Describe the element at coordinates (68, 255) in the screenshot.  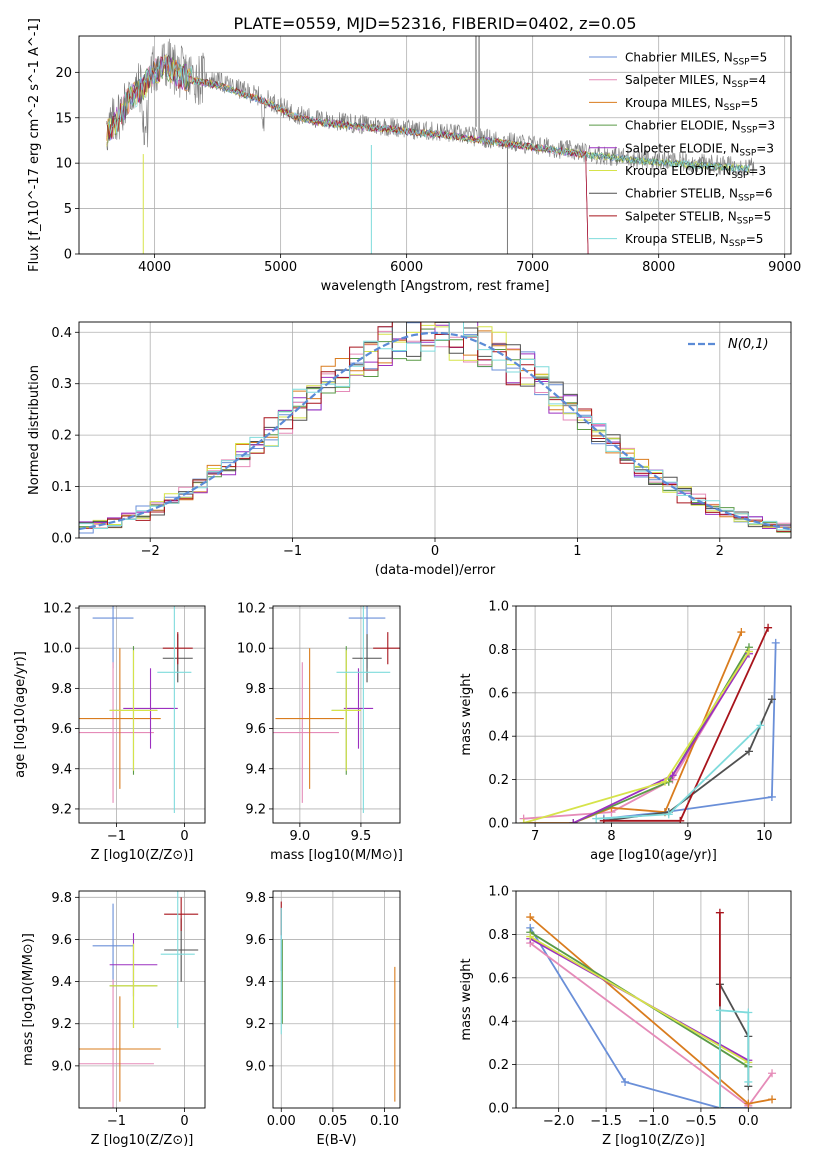
I see `y-tick-label: 0` at that location.